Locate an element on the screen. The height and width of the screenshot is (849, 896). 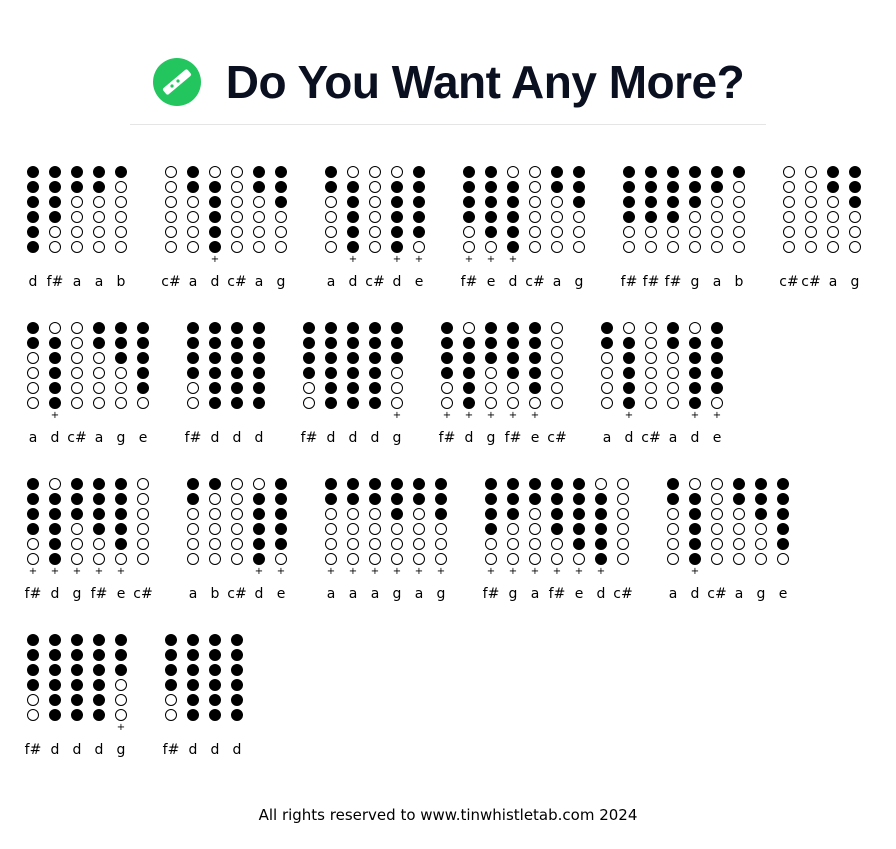
note-group: + f# + e + d c# a g is located at coordinates (524, 242).